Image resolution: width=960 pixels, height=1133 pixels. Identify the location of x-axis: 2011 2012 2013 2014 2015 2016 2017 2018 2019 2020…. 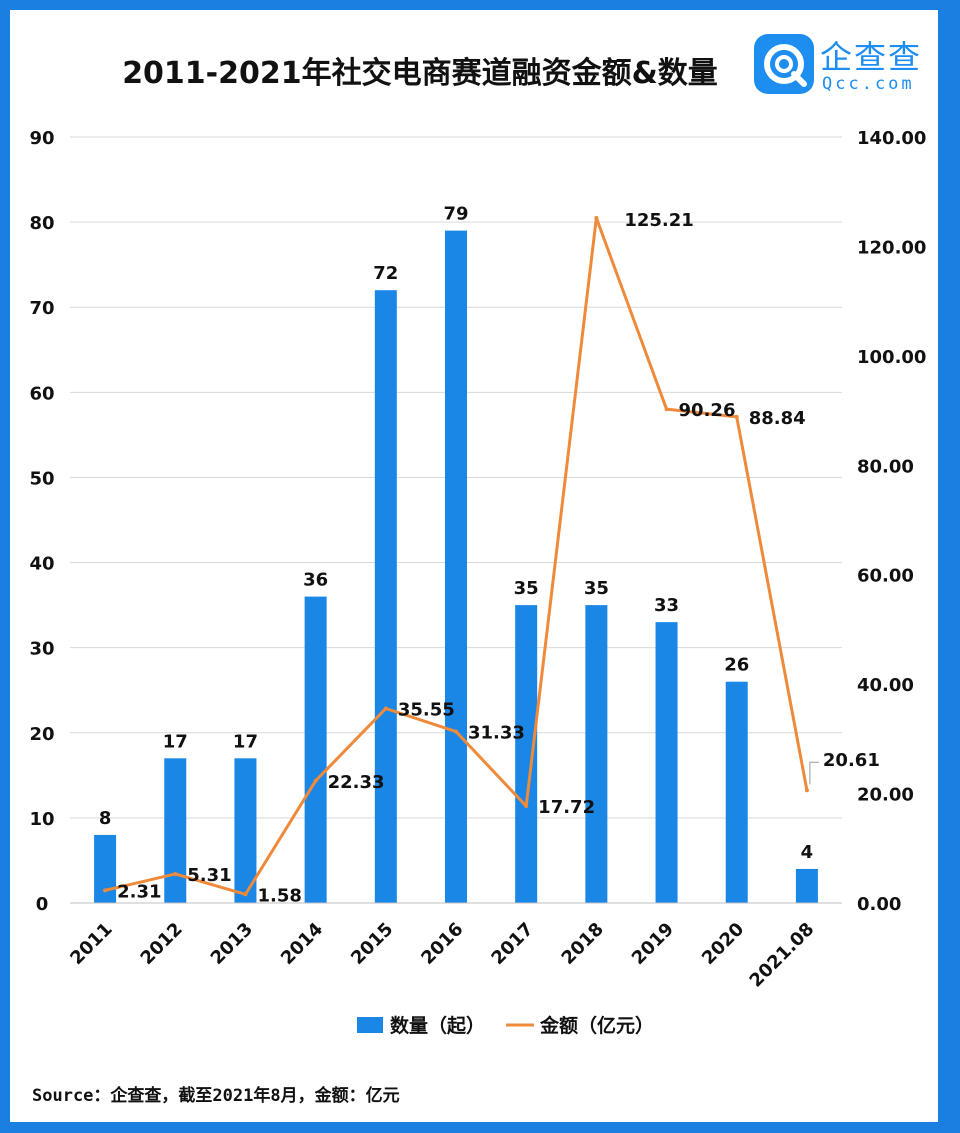
(454, 947).